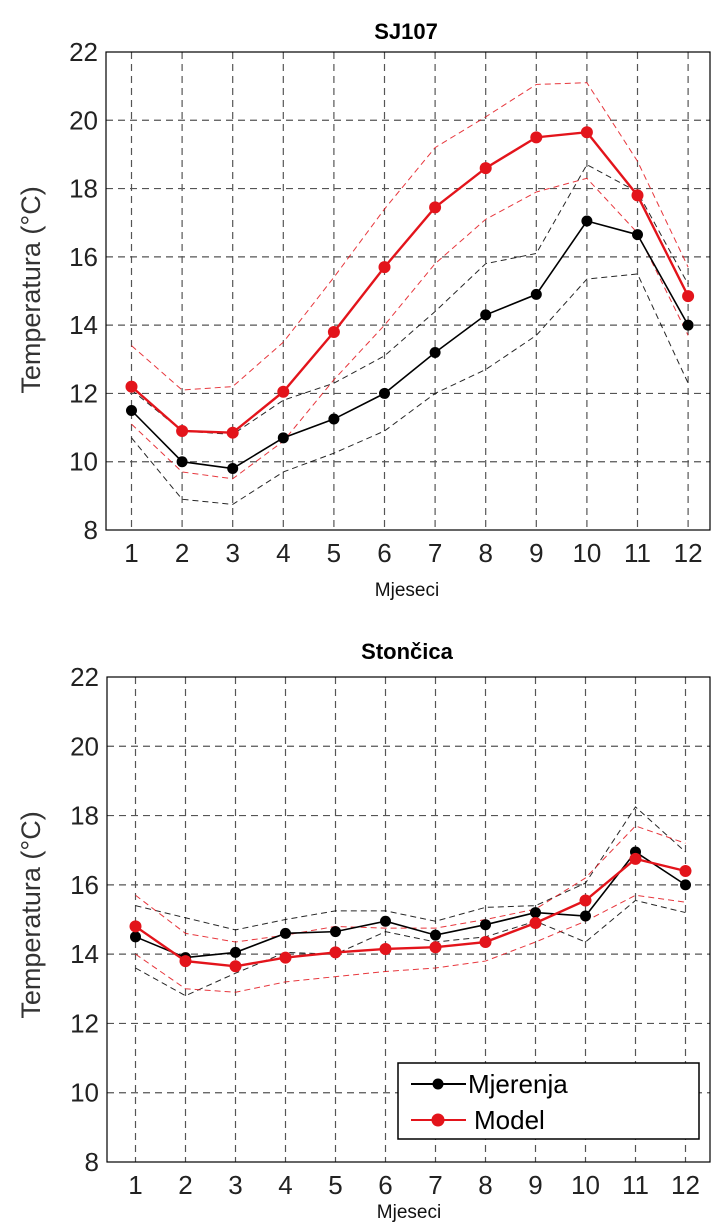 The height and width of the screenshot is (1225, 711). Describe the element at coordinates (518, 1084) in the screenshot. I see `legend-label: Mjerenja` at that location.